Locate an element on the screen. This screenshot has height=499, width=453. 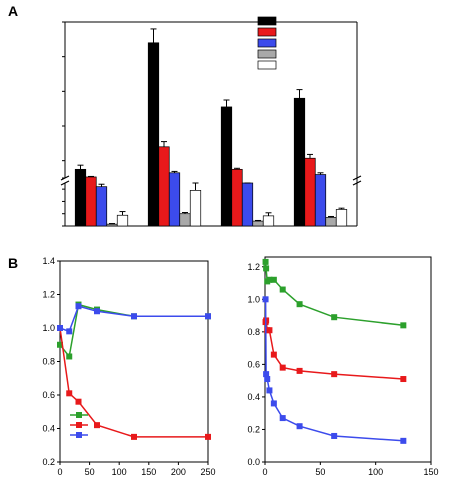
x-tick-label: 250 is located at coordinates (207, 472).